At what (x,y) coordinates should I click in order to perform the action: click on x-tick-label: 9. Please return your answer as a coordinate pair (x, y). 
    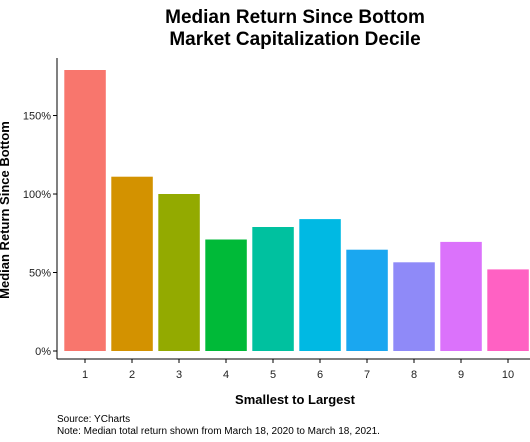
    Looking at the image, I should click on (461, 375).